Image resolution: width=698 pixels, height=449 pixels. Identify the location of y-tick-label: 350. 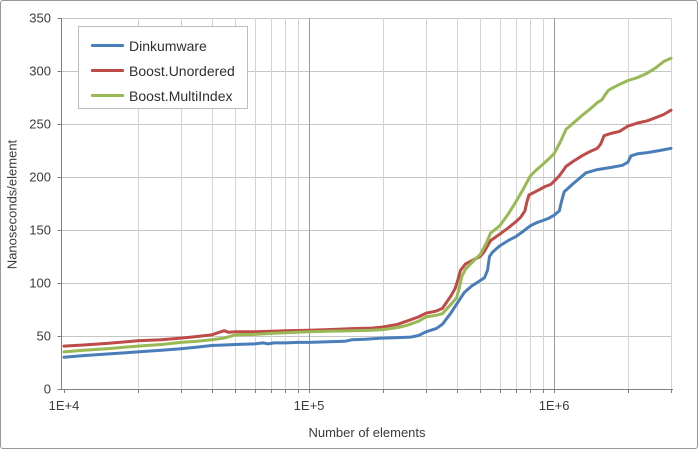
(40, 18).